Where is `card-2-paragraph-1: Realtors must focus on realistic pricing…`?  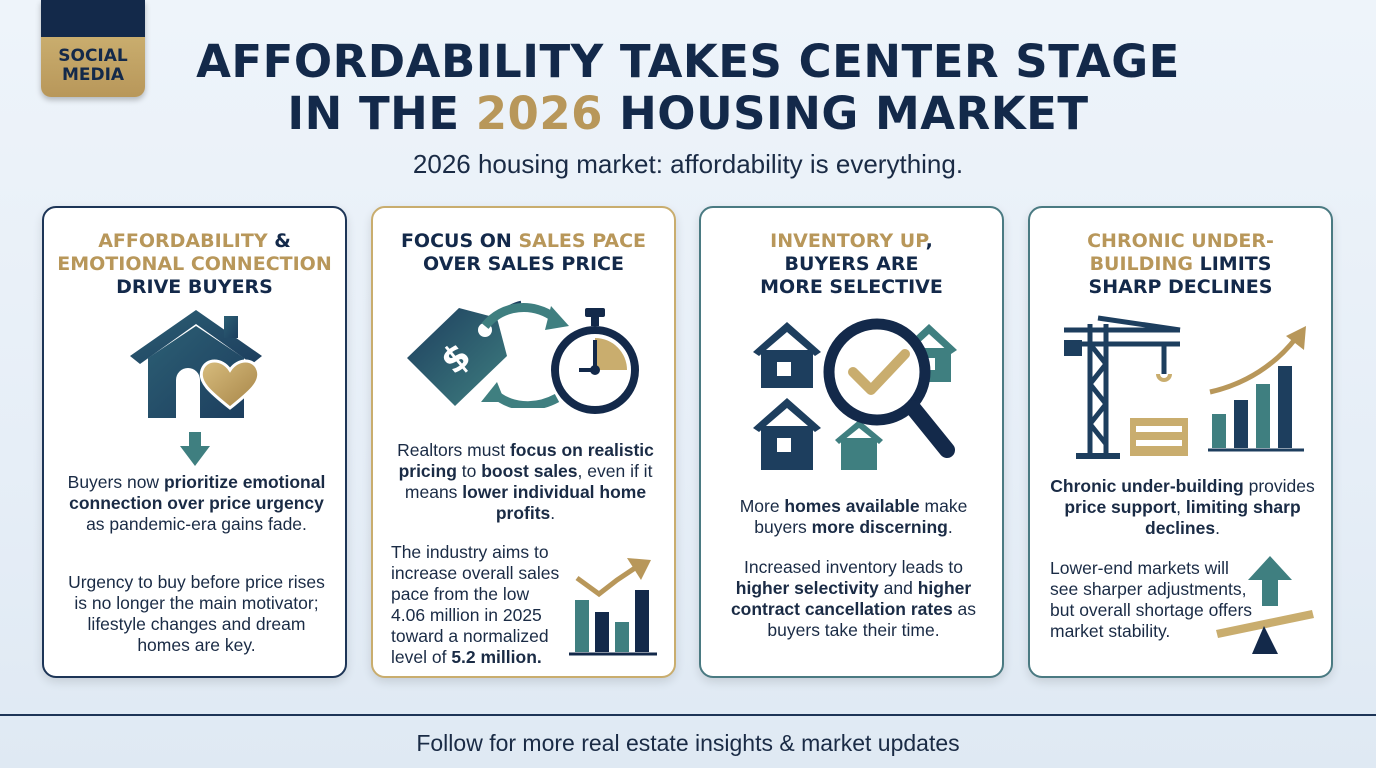 card-2-paragraph-1: Realtors must focus on realistic pricing… is located at coordinates (525, 481).